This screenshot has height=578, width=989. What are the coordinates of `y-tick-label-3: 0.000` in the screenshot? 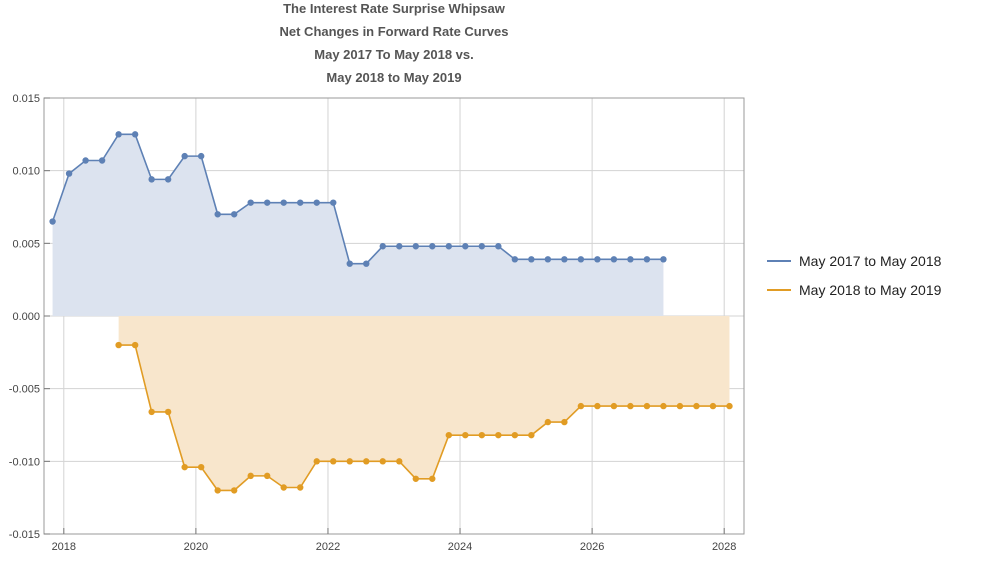 It's located at (26, 317).